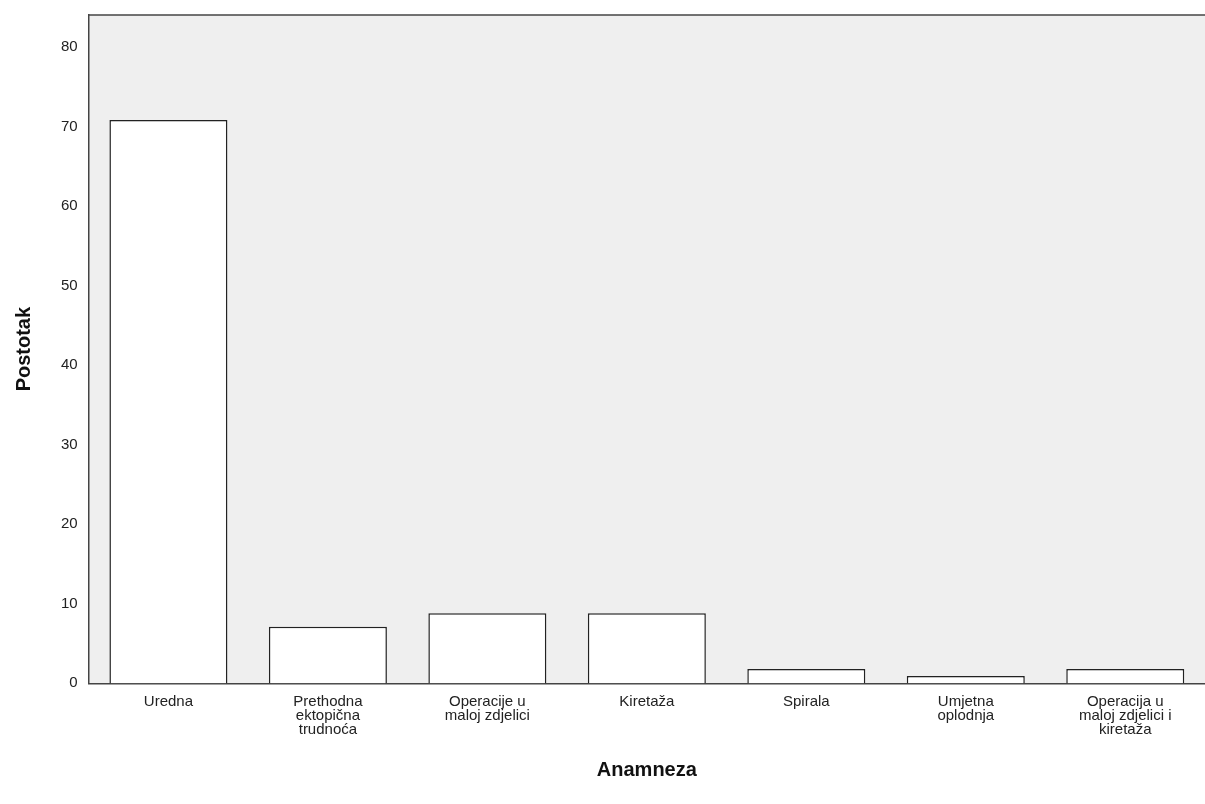 The image size is (1205, 804). Describe the element at coordinates (69, 602) in the screenshot. I see `y-tick-label: 10` at that location.